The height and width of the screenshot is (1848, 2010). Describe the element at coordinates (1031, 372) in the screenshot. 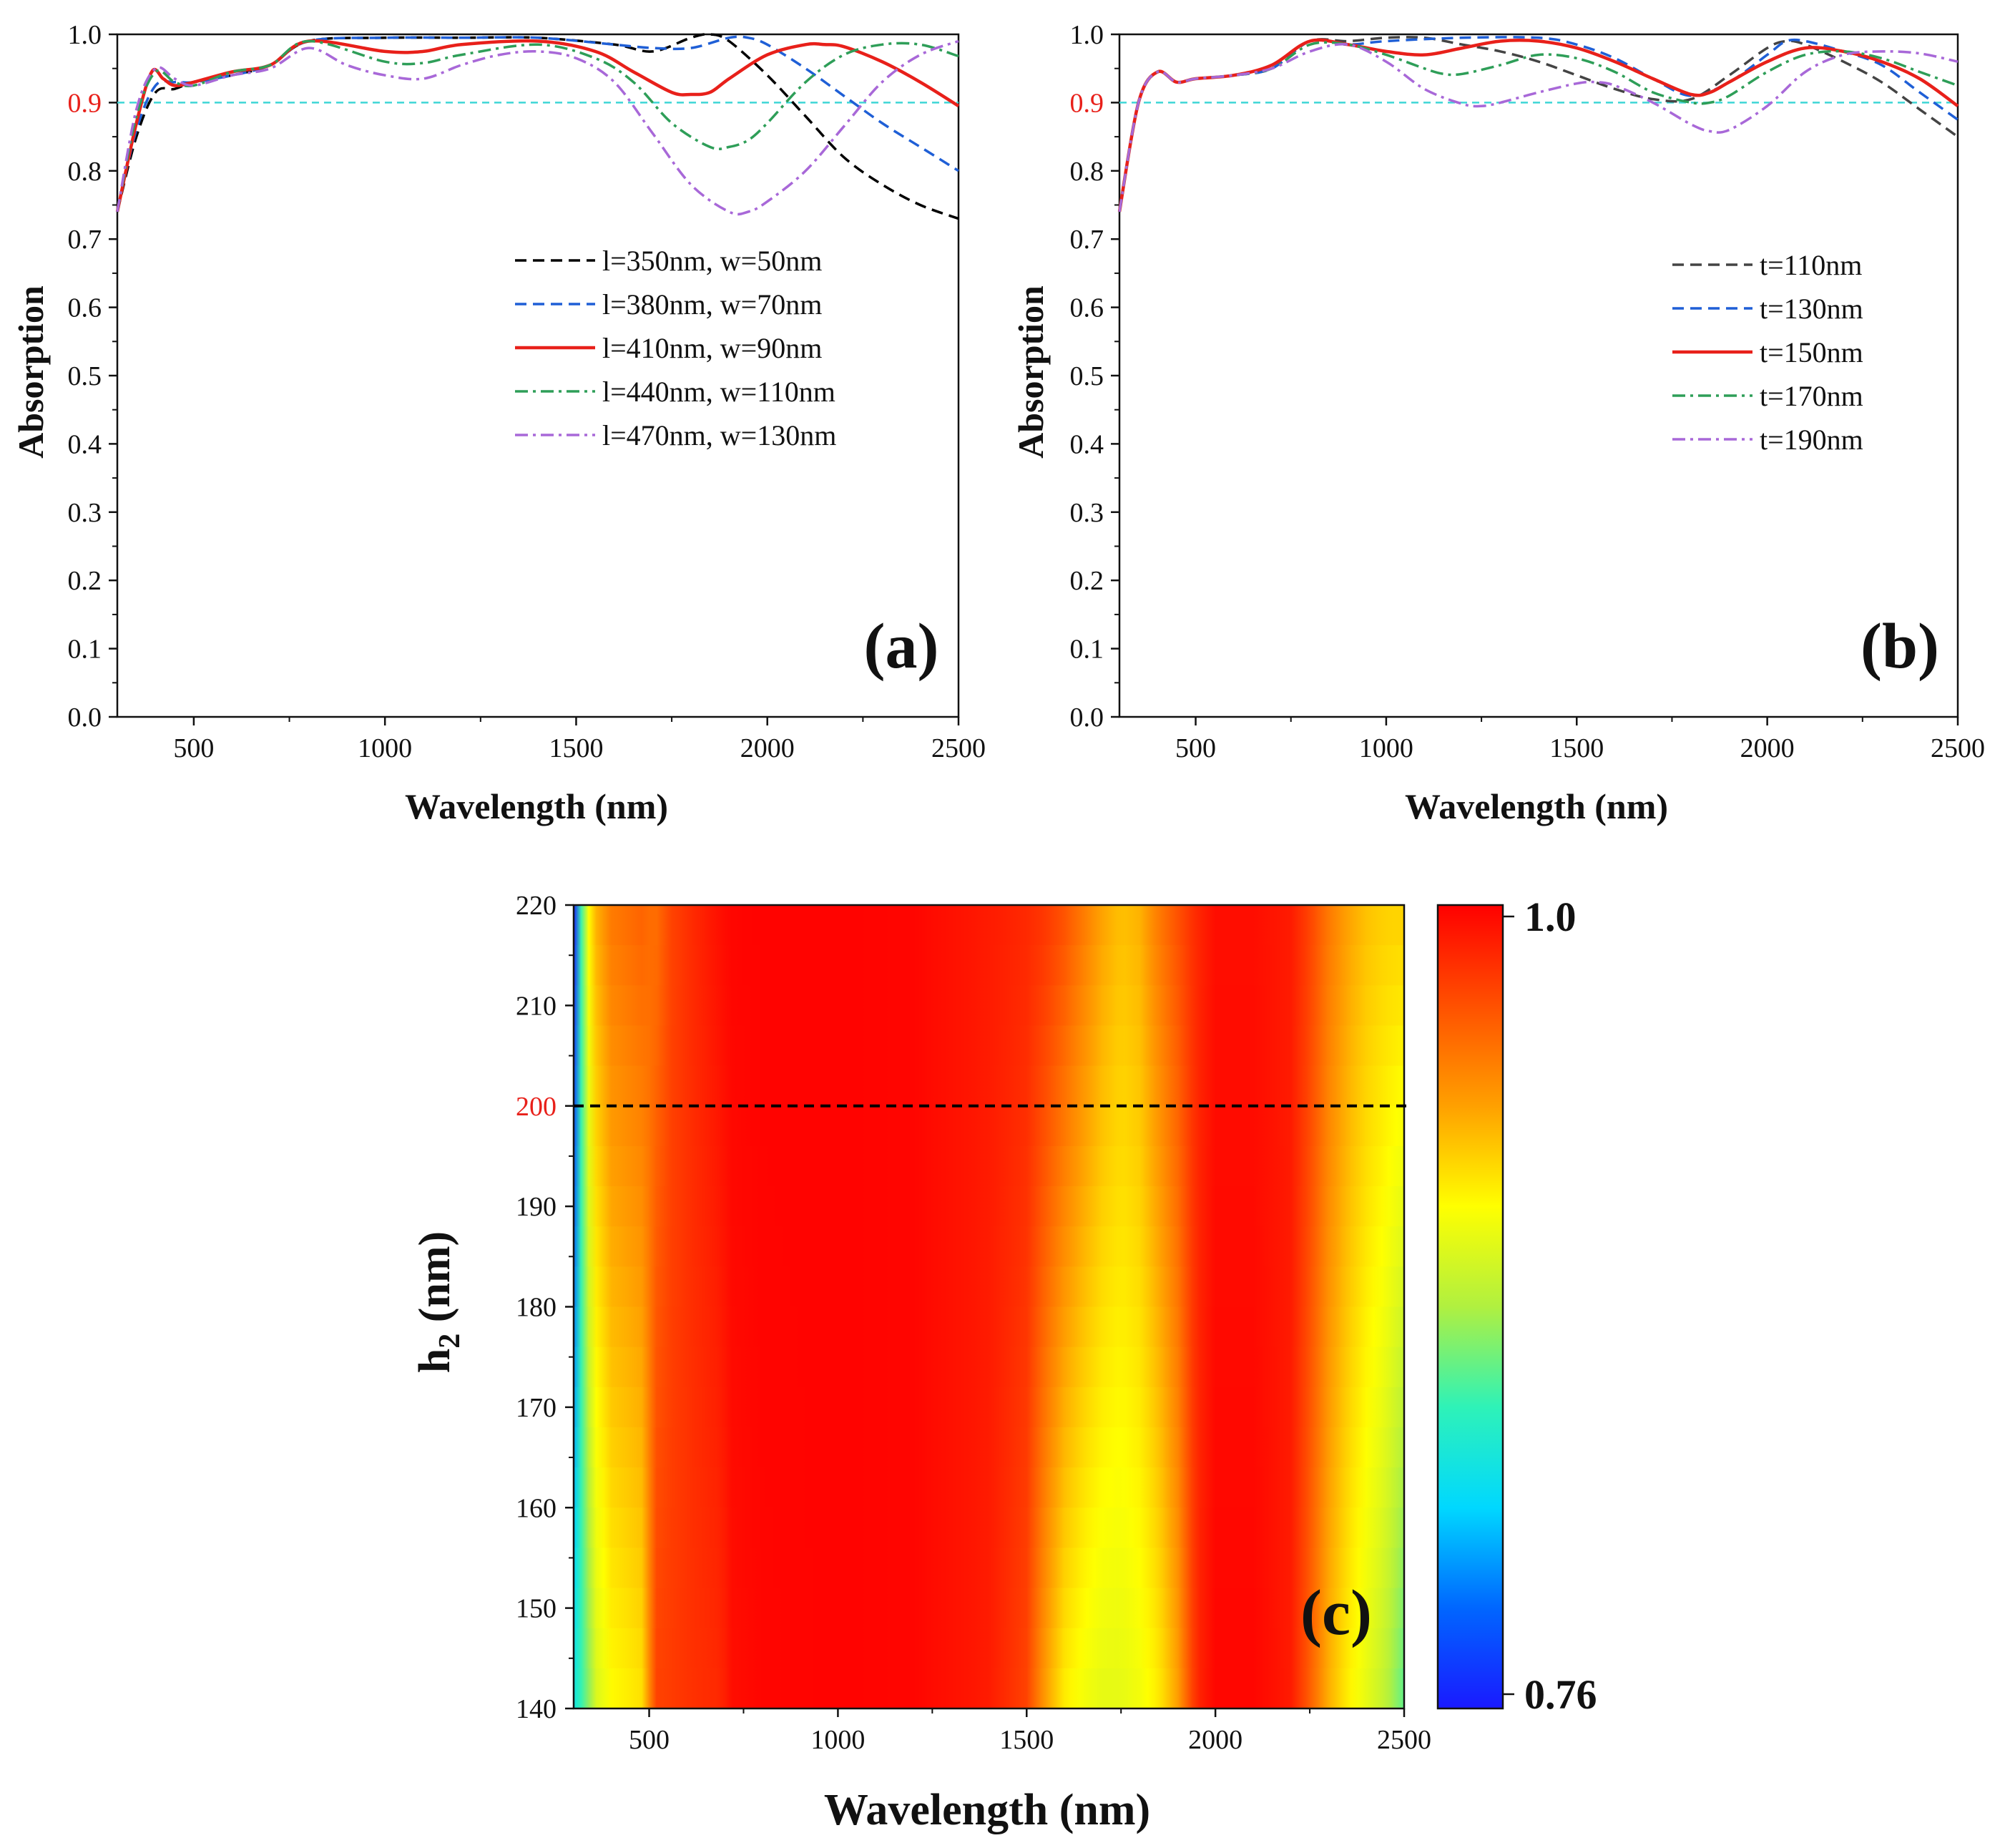

I see `panel-b-y-axis-title: Absorption` at that location.